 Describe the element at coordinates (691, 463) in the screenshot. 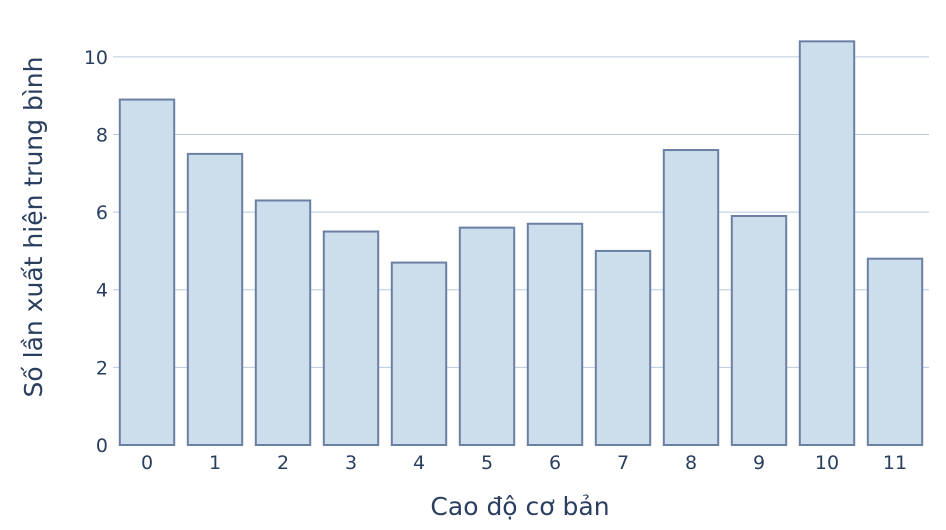

I see `x-tick-label: 8` at that location.